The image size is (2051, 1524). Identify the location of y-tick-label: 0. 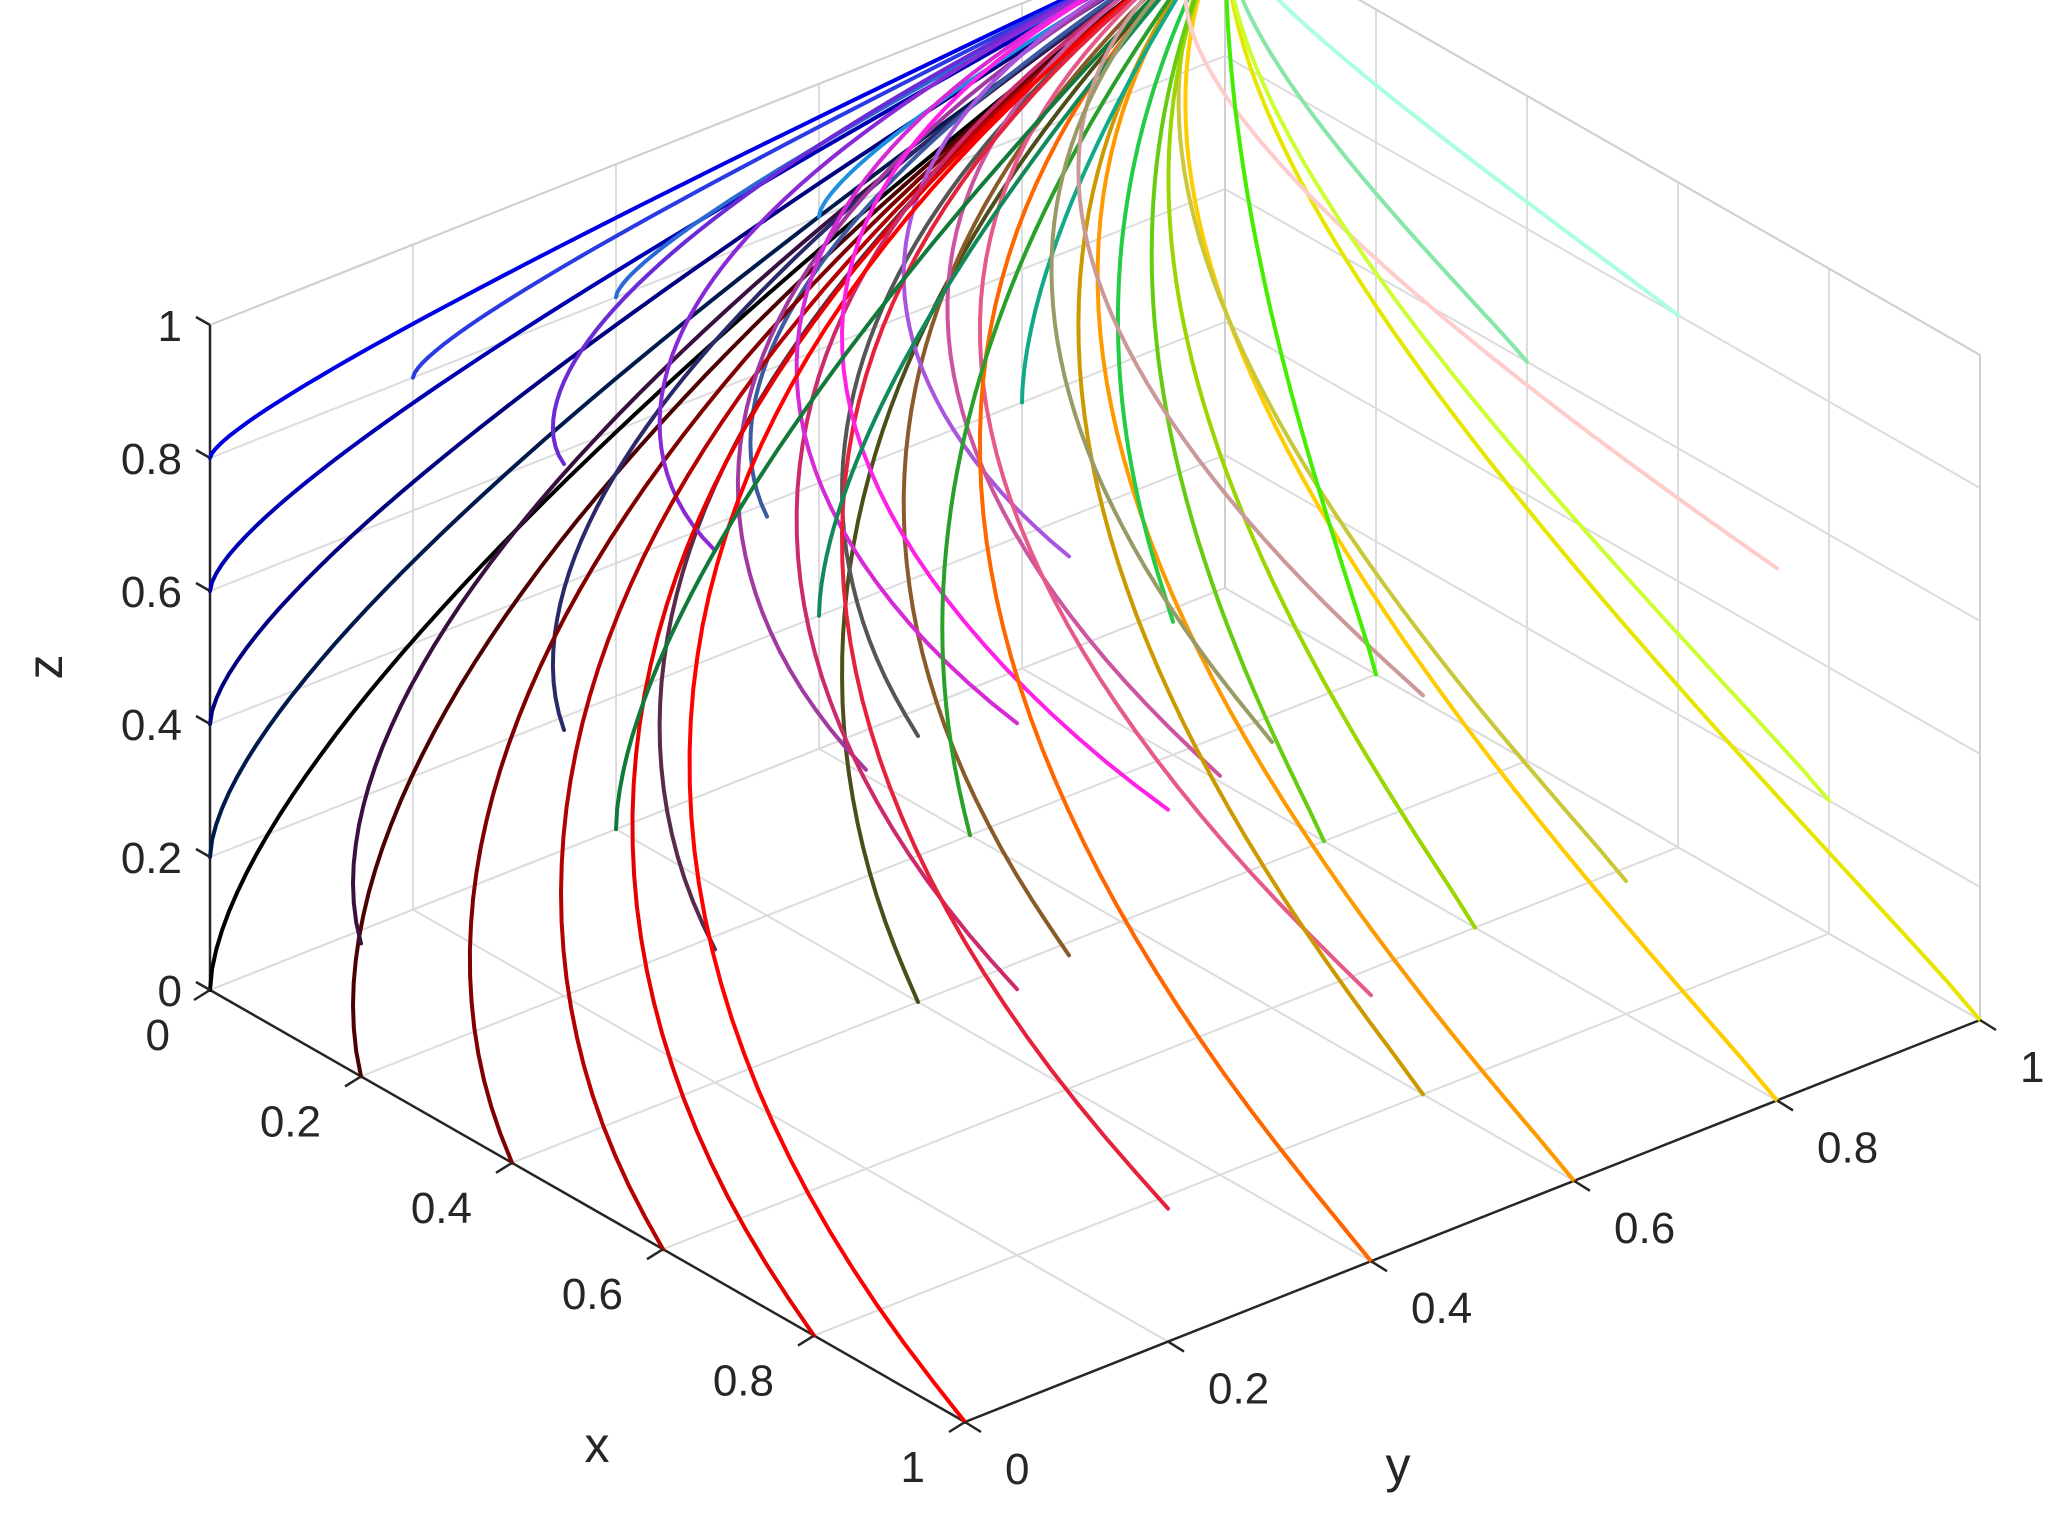
(1017, 1469).